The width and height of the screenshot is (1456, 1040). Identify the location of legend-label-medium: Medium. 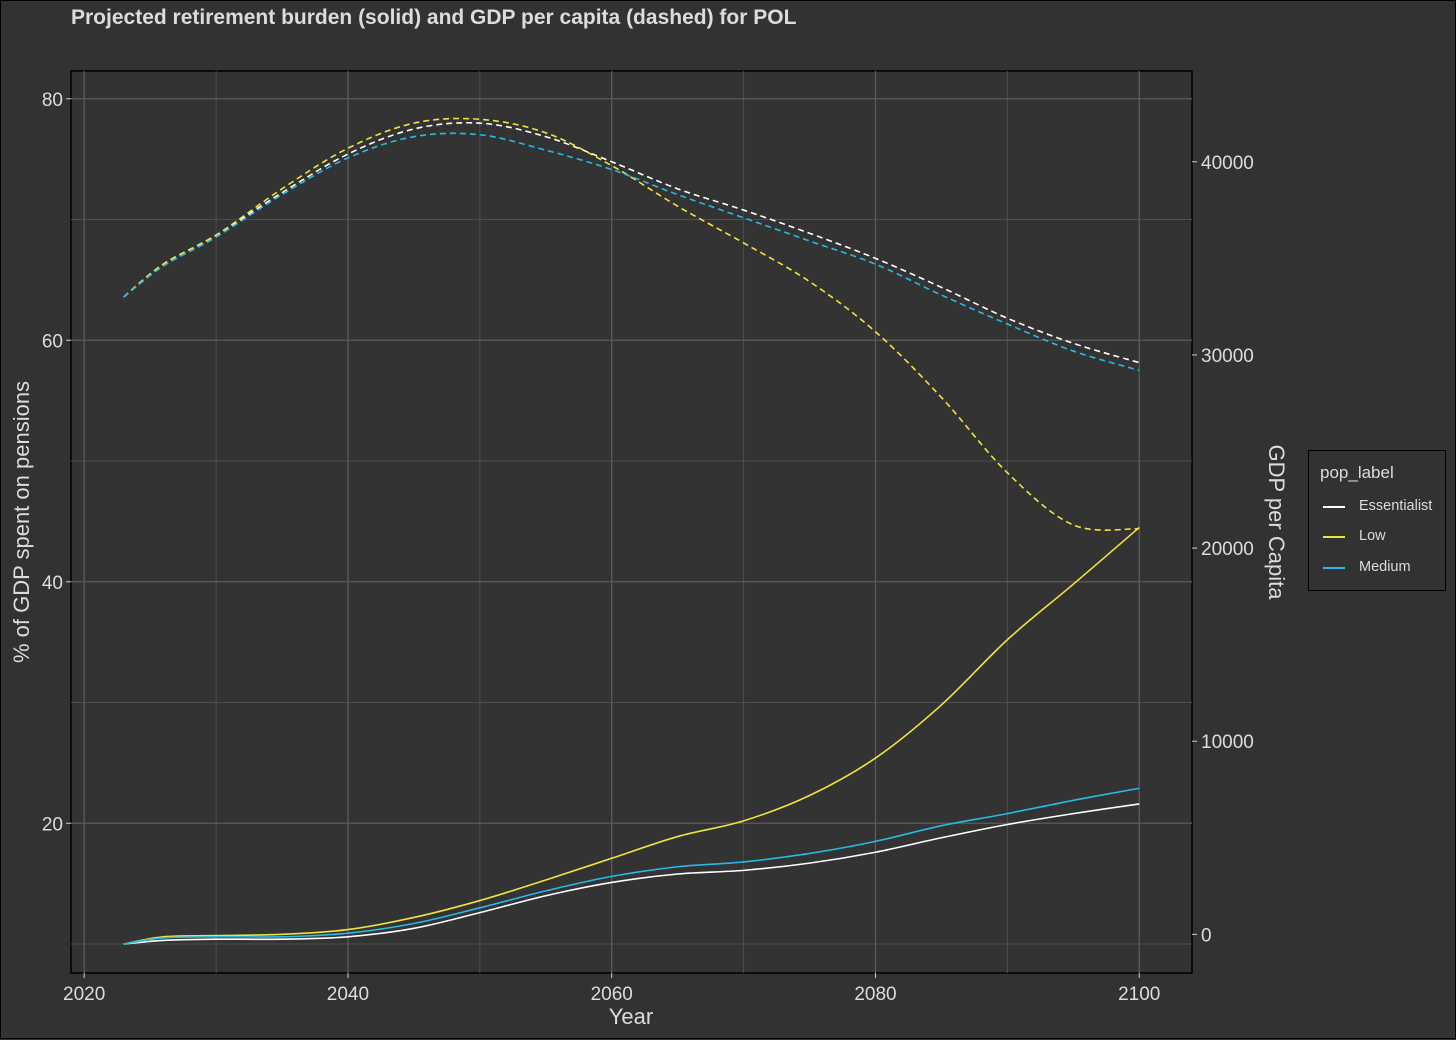
(1385, 567).